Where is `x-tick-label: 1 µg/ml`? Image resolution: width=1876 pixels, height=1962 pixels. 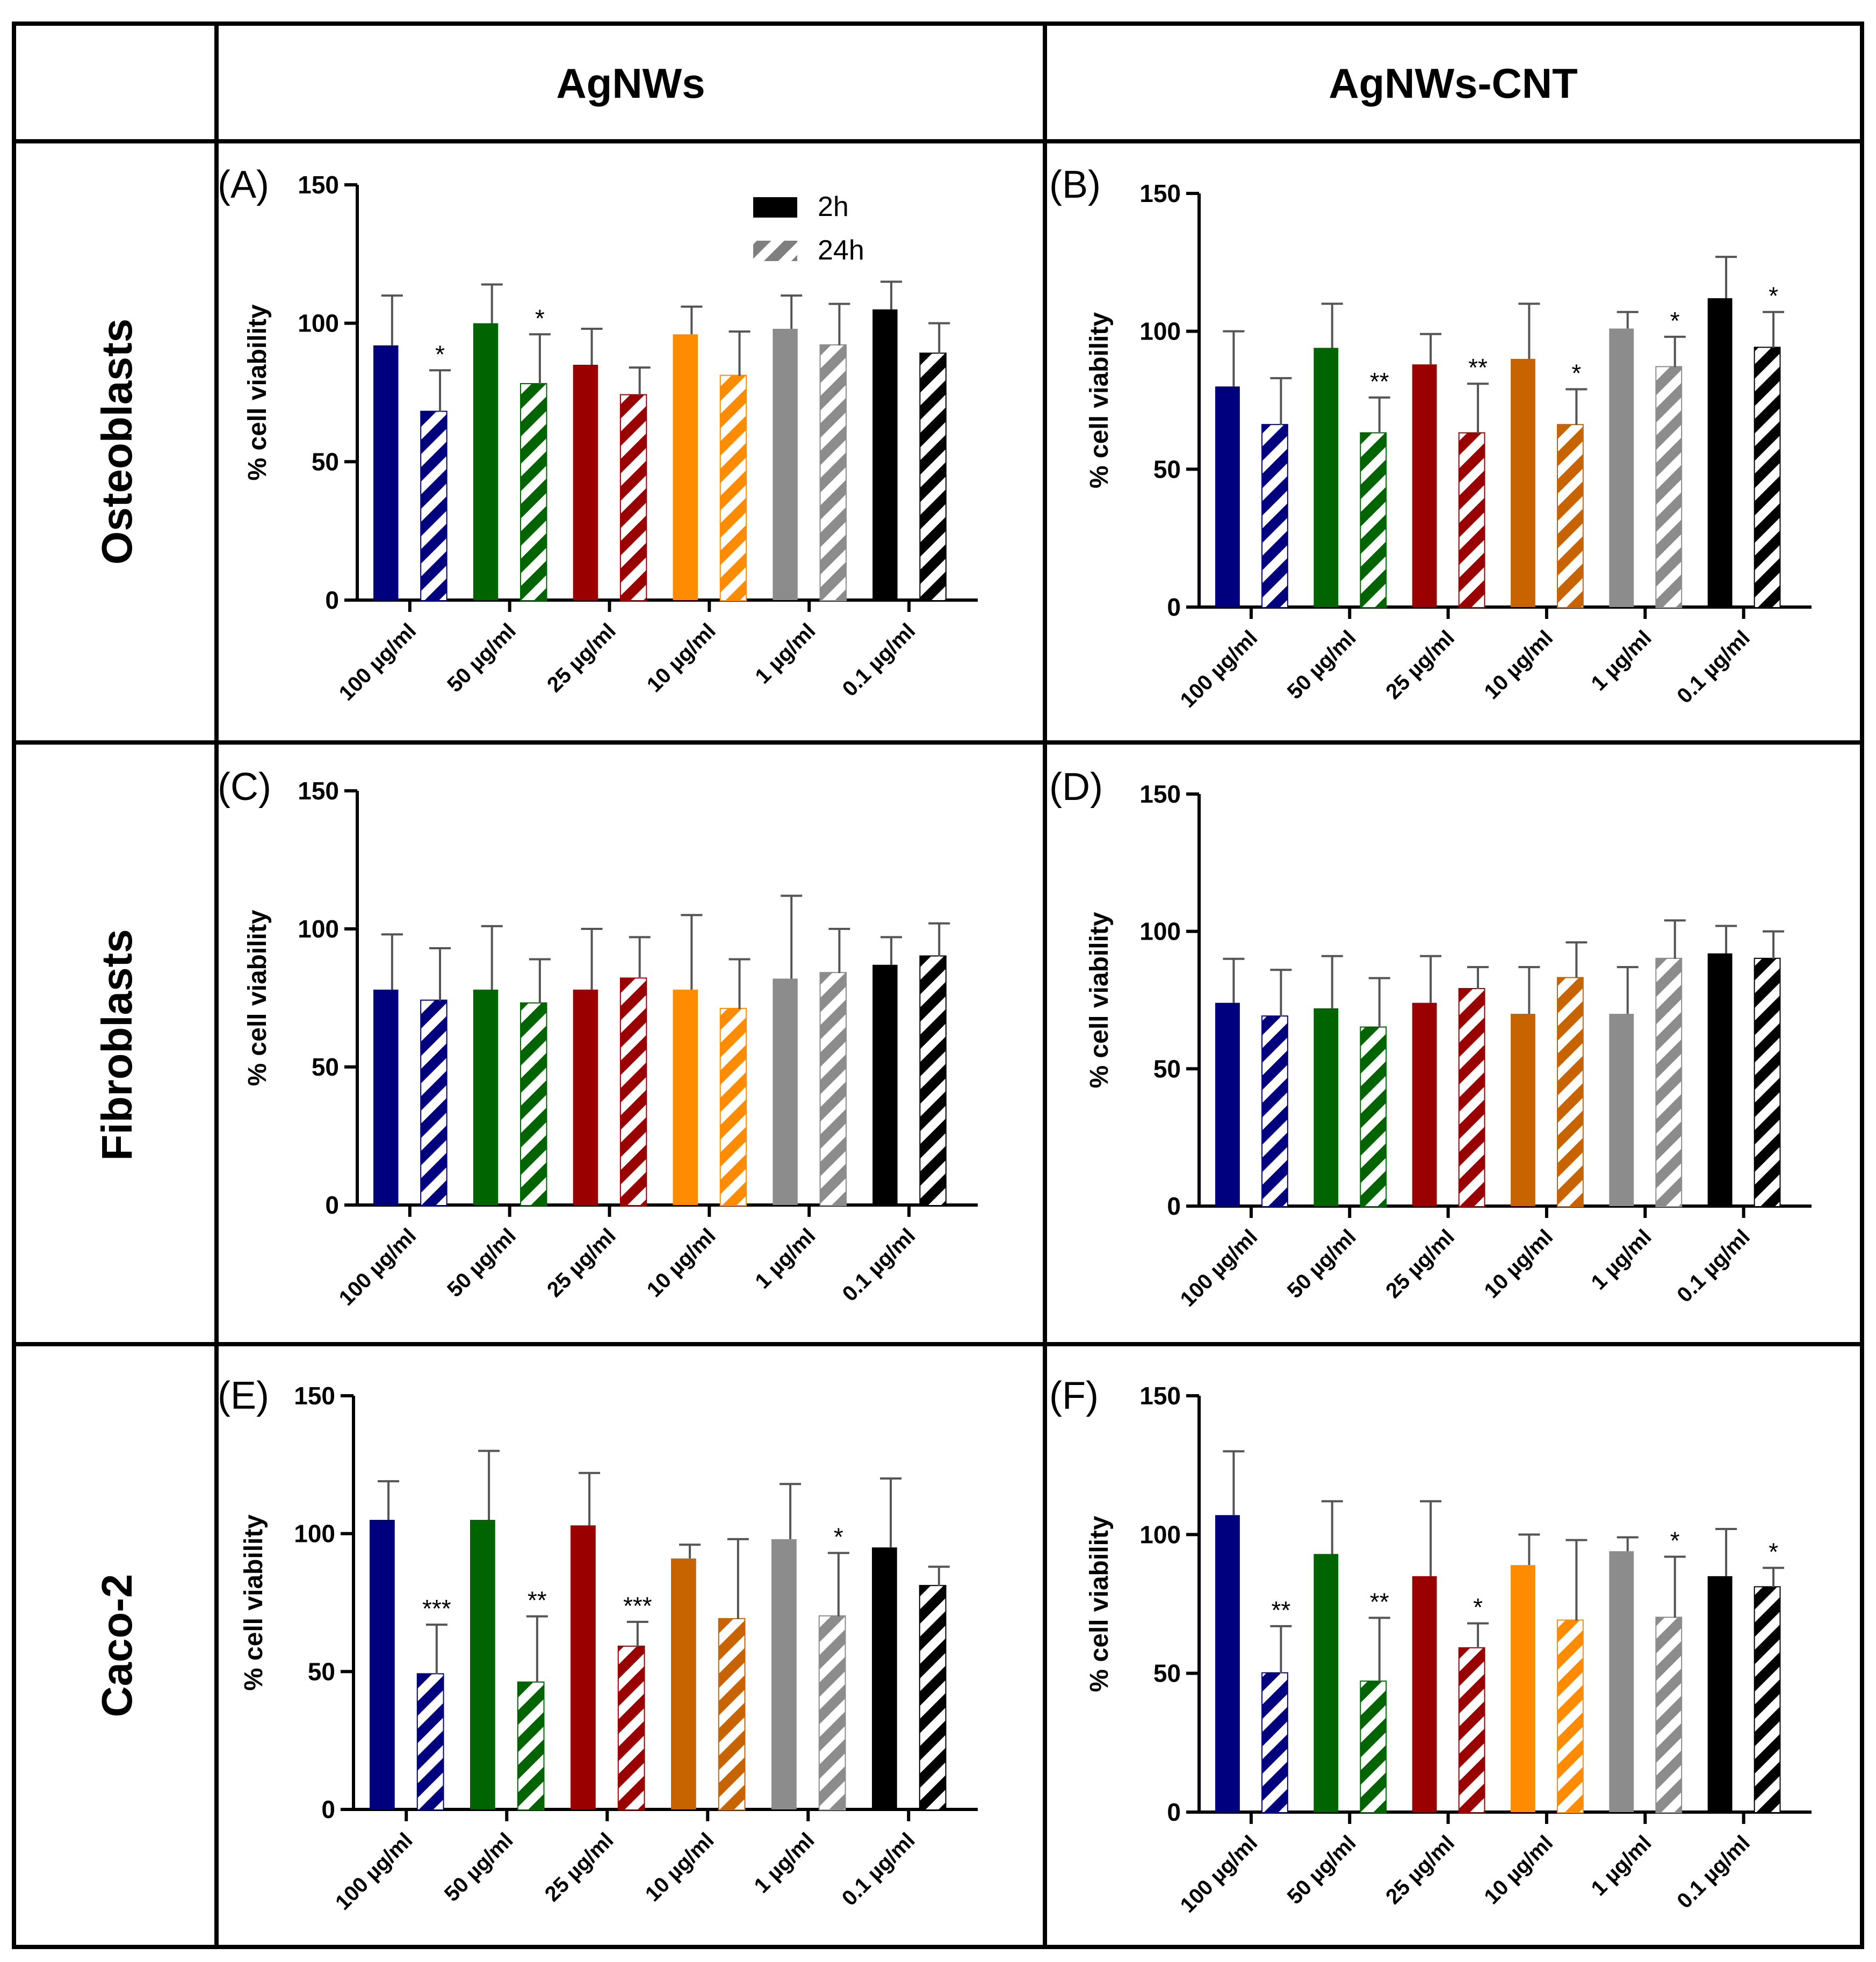
x-tick-label: 1 µg/ml is located at coordinates (785, 653).